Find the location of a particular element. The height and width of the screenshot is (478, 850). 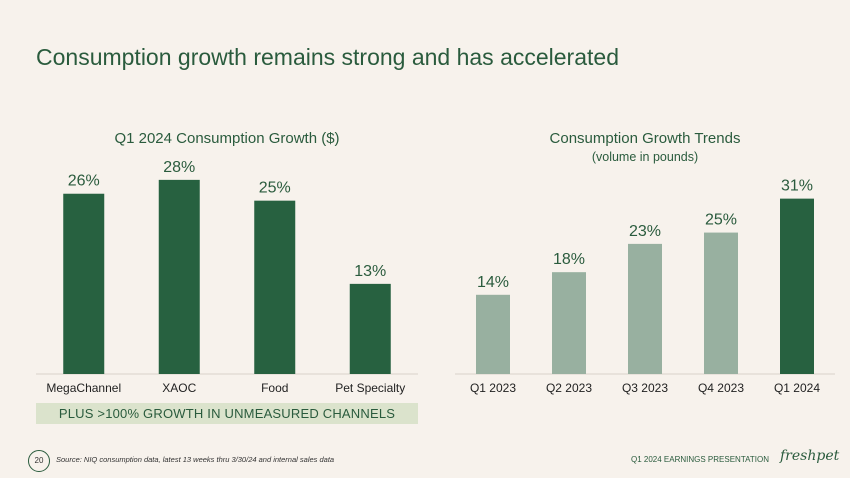

bar-q1-2023 is located at coordinates (493, 334).